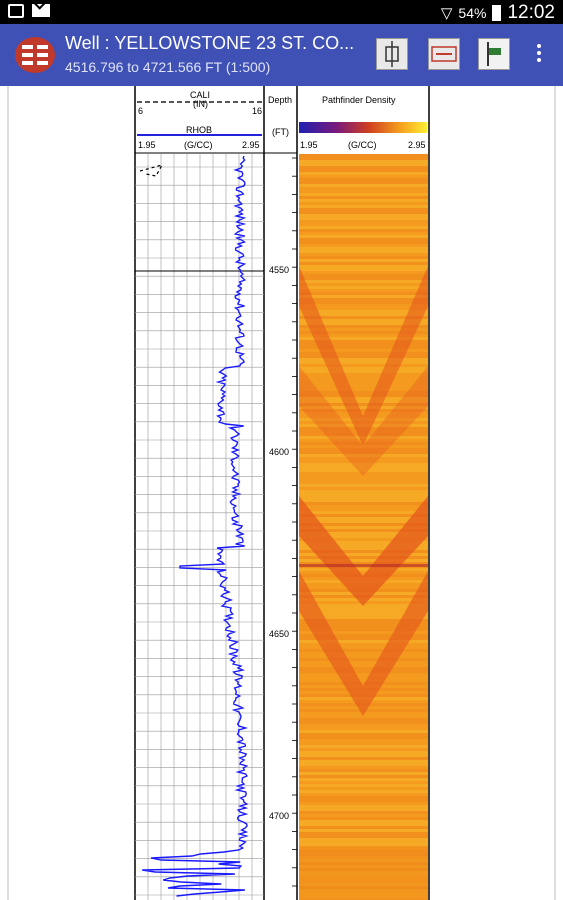 The image size is (563, 900). What do you see at coordinates (35, 55) in the screenshot?
I see `app-logo-icon` at bounding box center [35, 55].